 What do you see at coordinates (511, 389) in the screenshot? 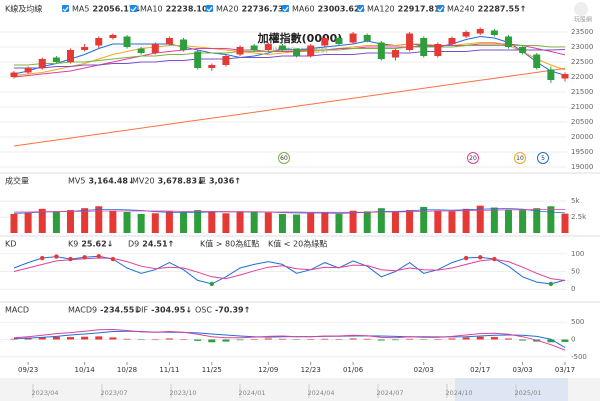
I see `navigator-window` at bounding box center [511, 389].